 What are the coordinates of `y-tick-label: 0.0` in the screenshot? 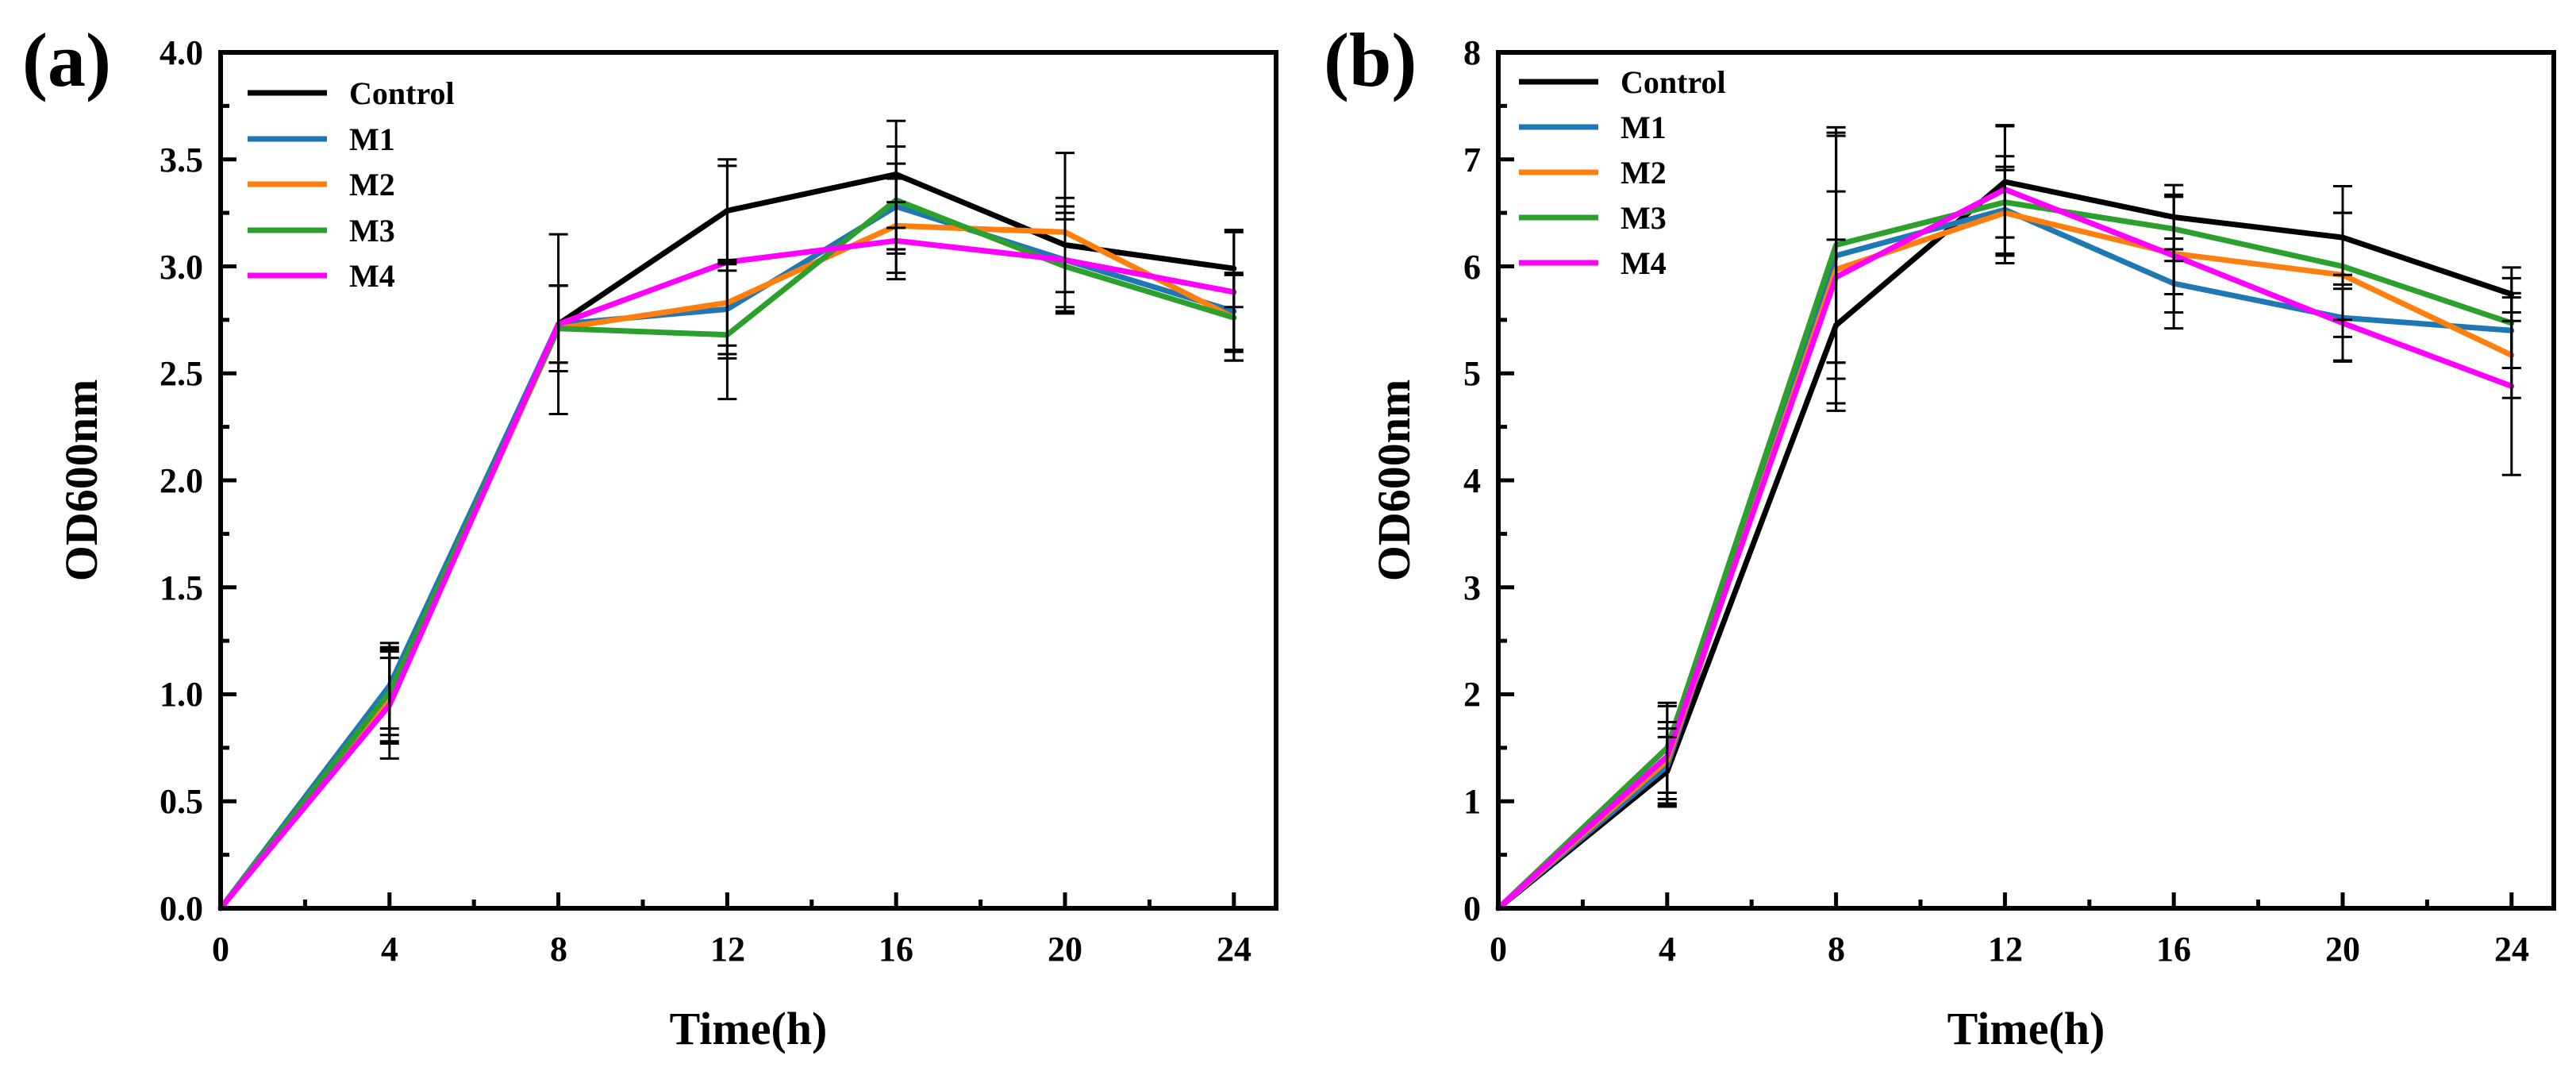 It's located at (181, 908).